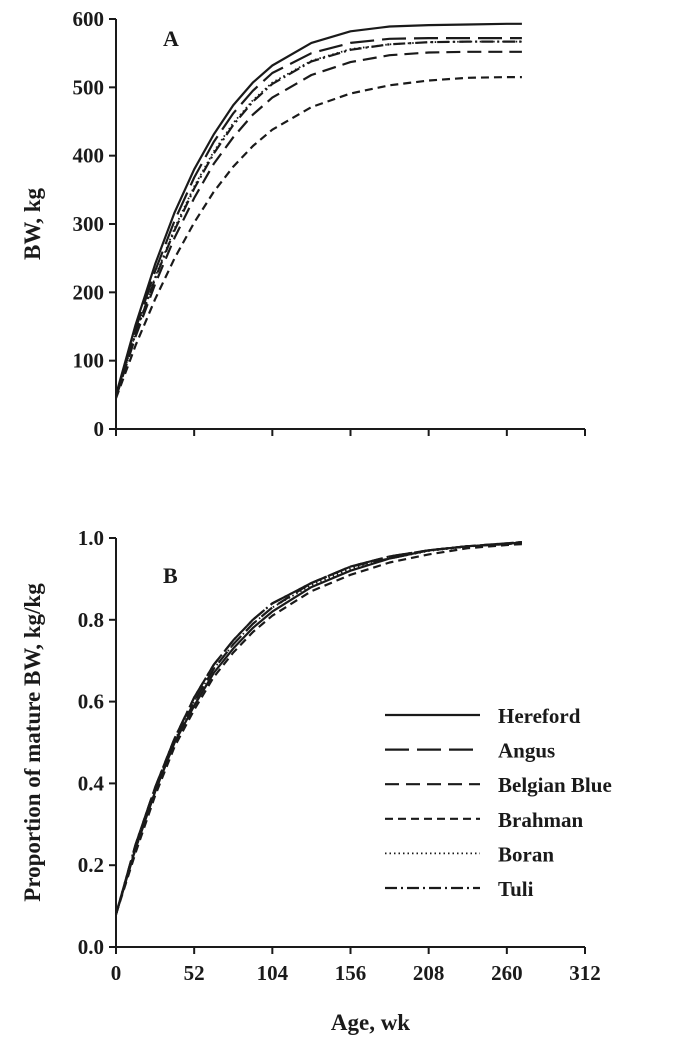 The height and width of the screenshot is (1047, 686). Describe the element at coordinates (170, 575) in the screenshot. I see `panel-label: B` at that location.